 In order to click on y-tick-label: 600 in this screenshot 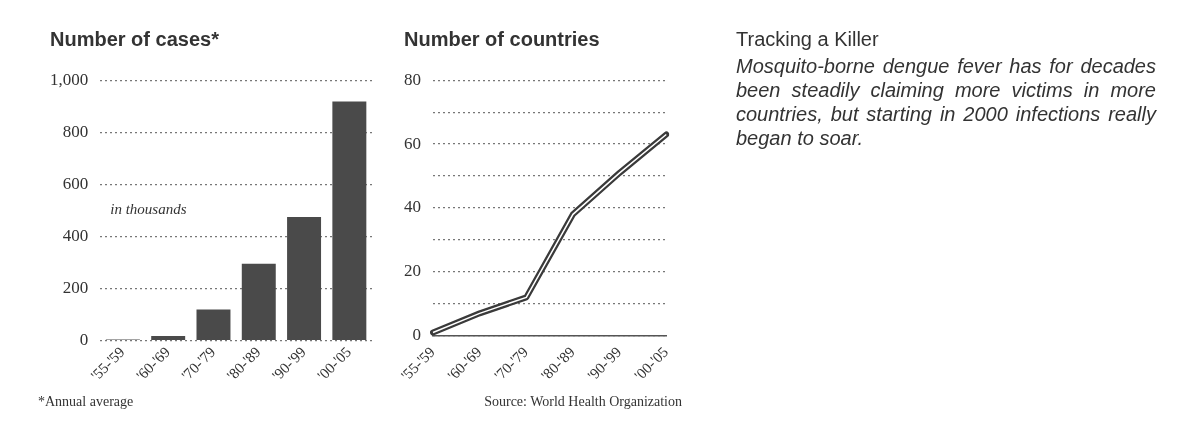, I will do `click(75, 183)`.